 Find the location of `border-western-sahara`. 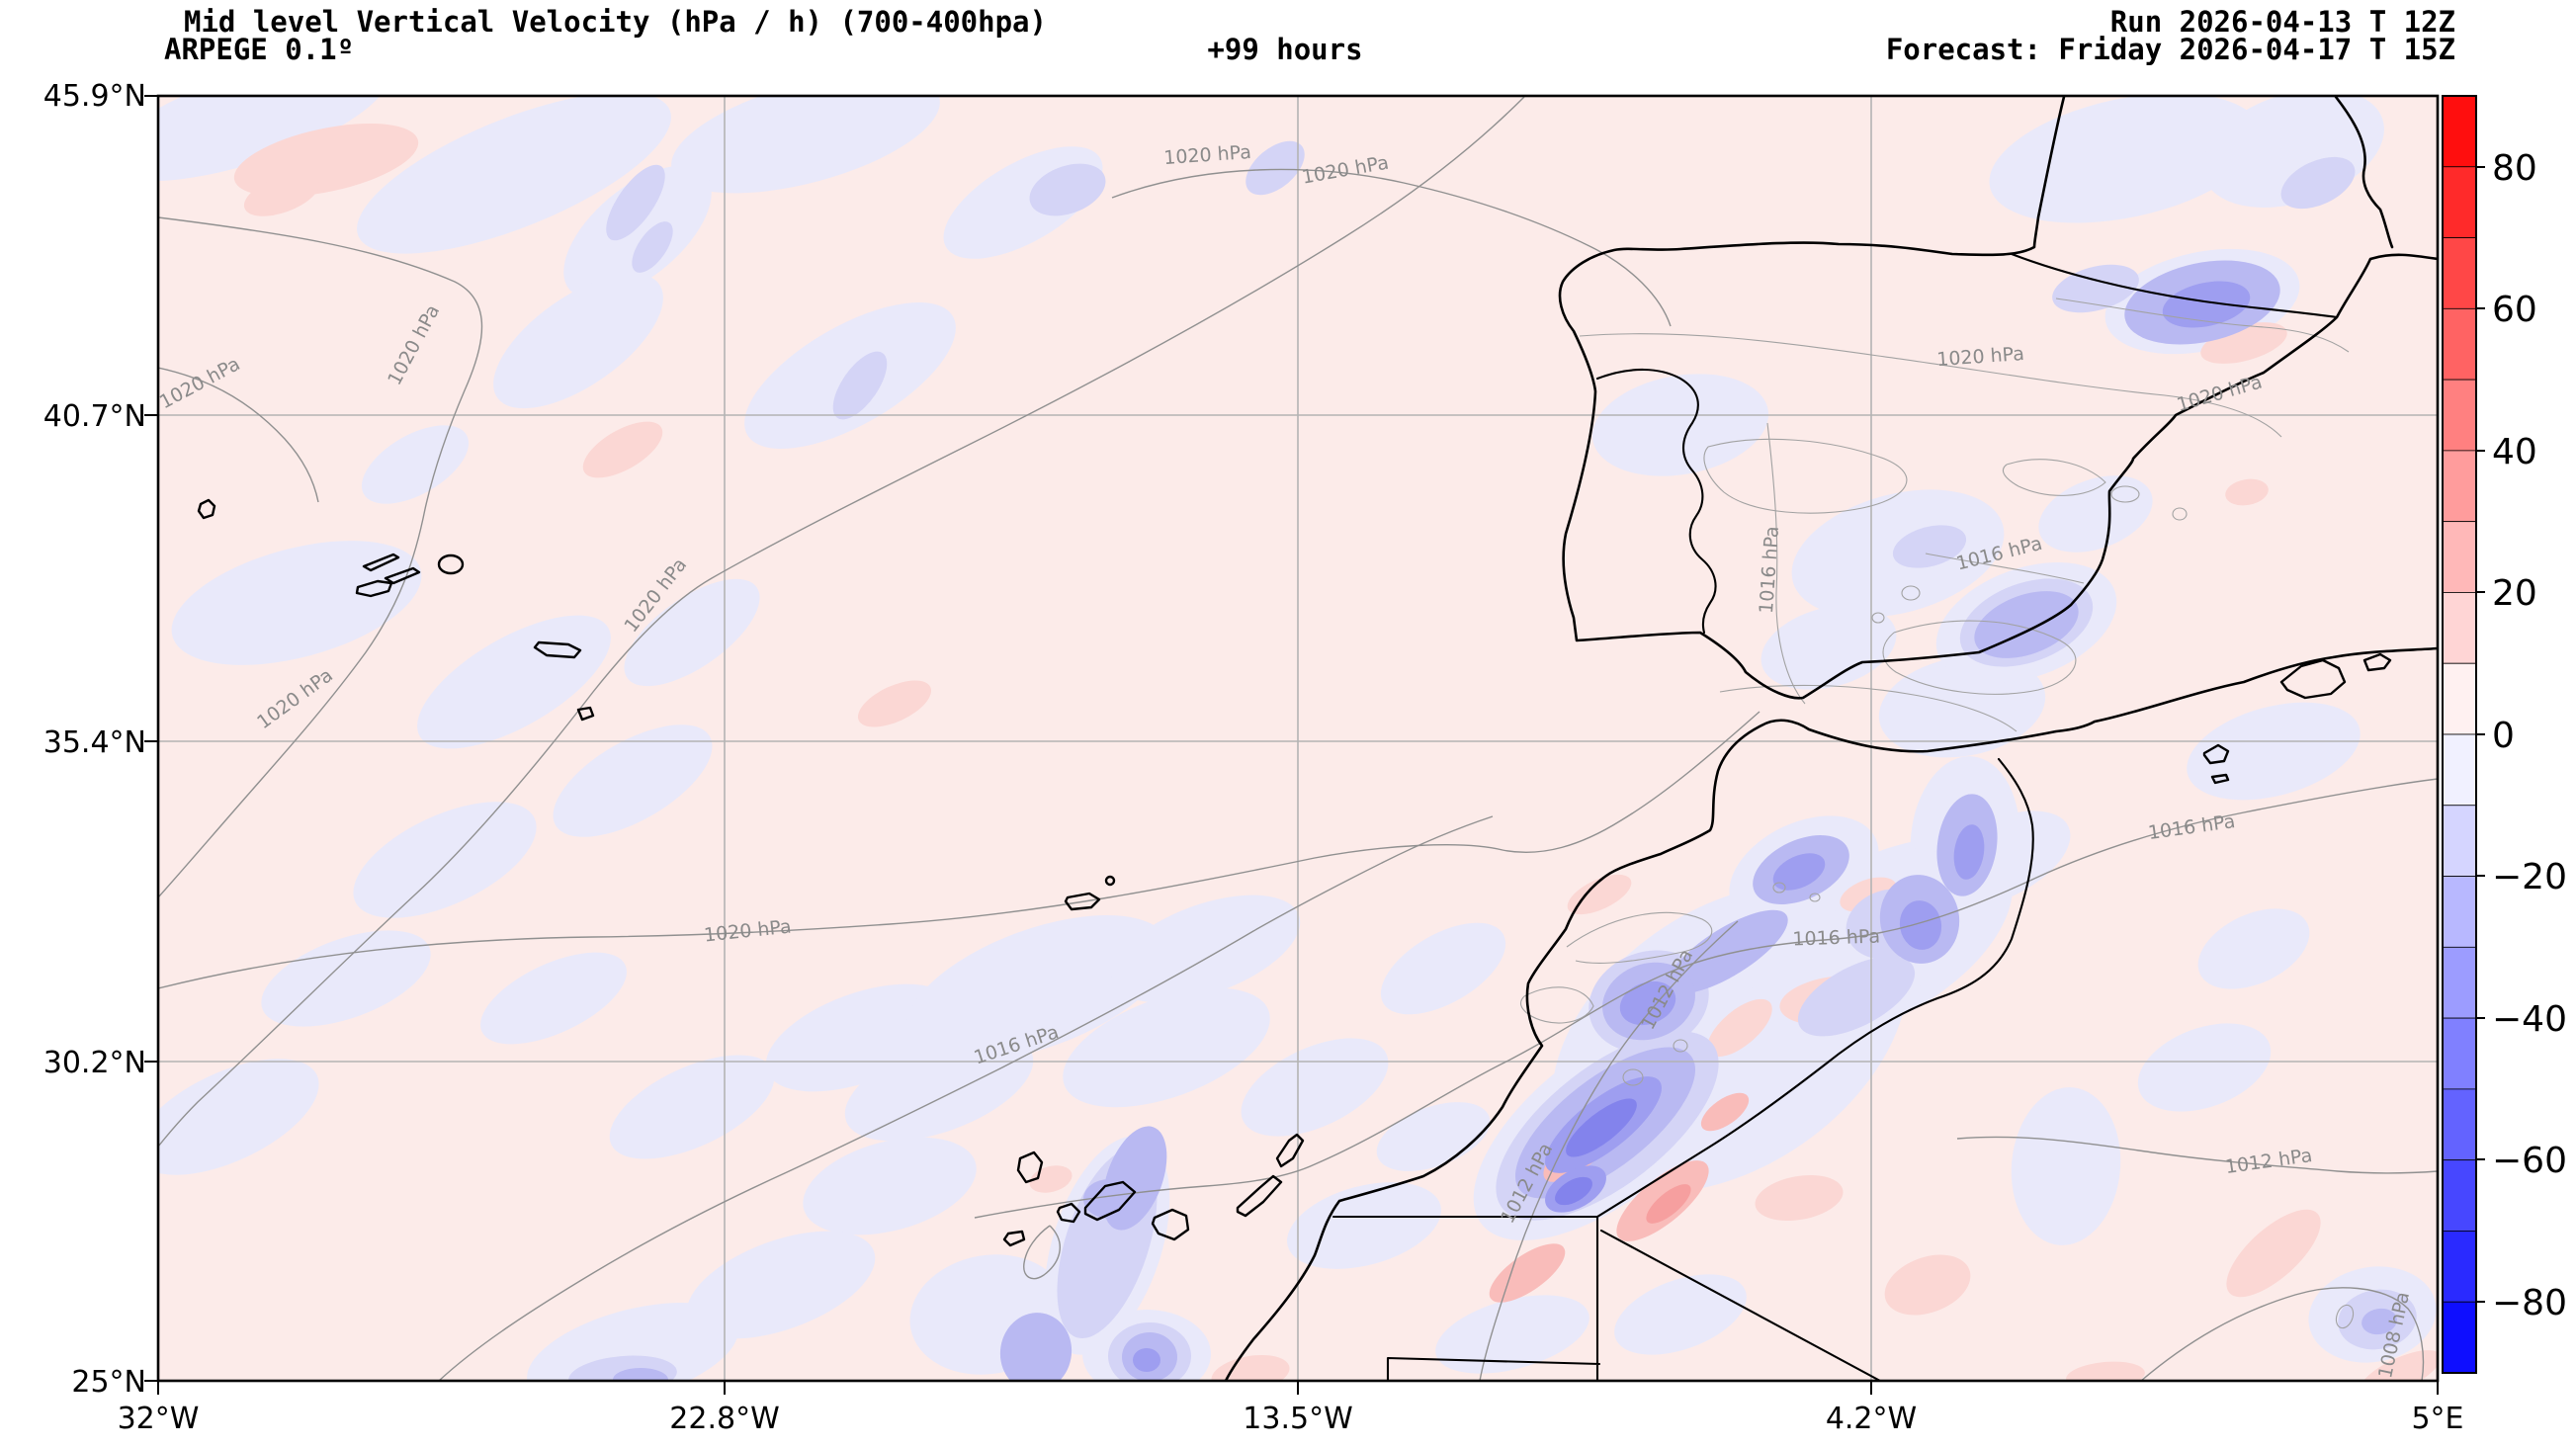

border-western-sahara is located at coordinates (1606, 1298).